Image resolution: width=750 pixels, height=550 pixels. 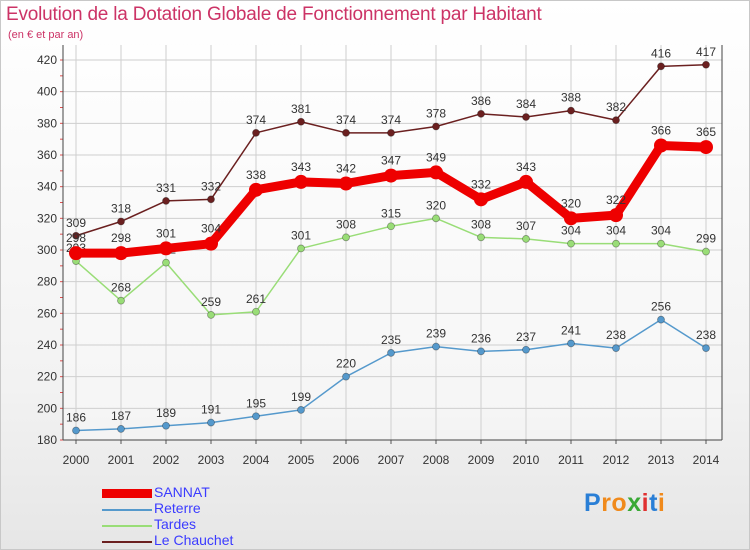 I want to click on data-label-tardes: 307, so click(x=526, y=226).